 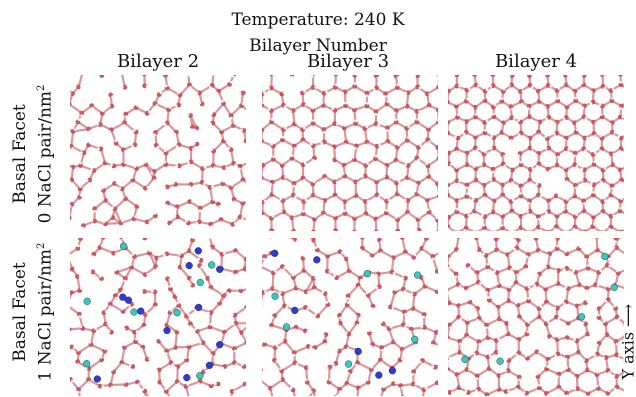 I want to click on row-label-0-nacl: Basal Facet 0 NaCl pair/nm2, so click(x=33, y=154).